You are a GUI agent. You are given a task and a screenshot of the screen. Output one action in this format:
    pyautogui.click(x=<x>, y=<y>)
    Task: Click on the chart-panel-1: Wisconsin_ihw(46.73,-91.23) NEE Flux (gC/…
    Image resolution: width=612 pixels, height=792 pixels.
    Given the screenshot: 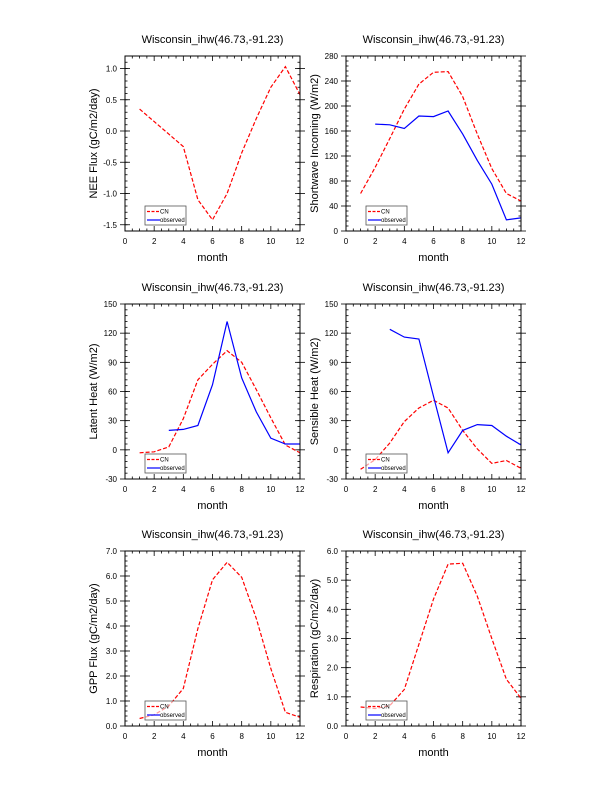 What is the action you would take?
    pyautogui.click(x=196, y=149)
    